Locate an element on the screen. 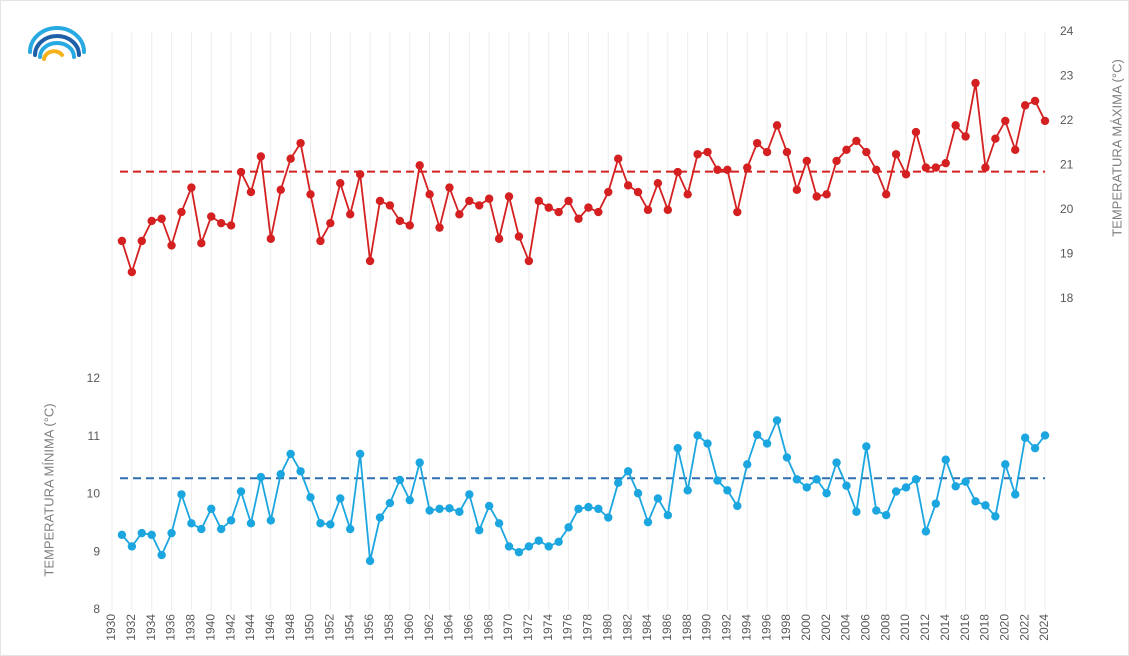 This screenshot has width=1129, height=656. x-tick-label: 1986 is located at coordinates (667, 627).